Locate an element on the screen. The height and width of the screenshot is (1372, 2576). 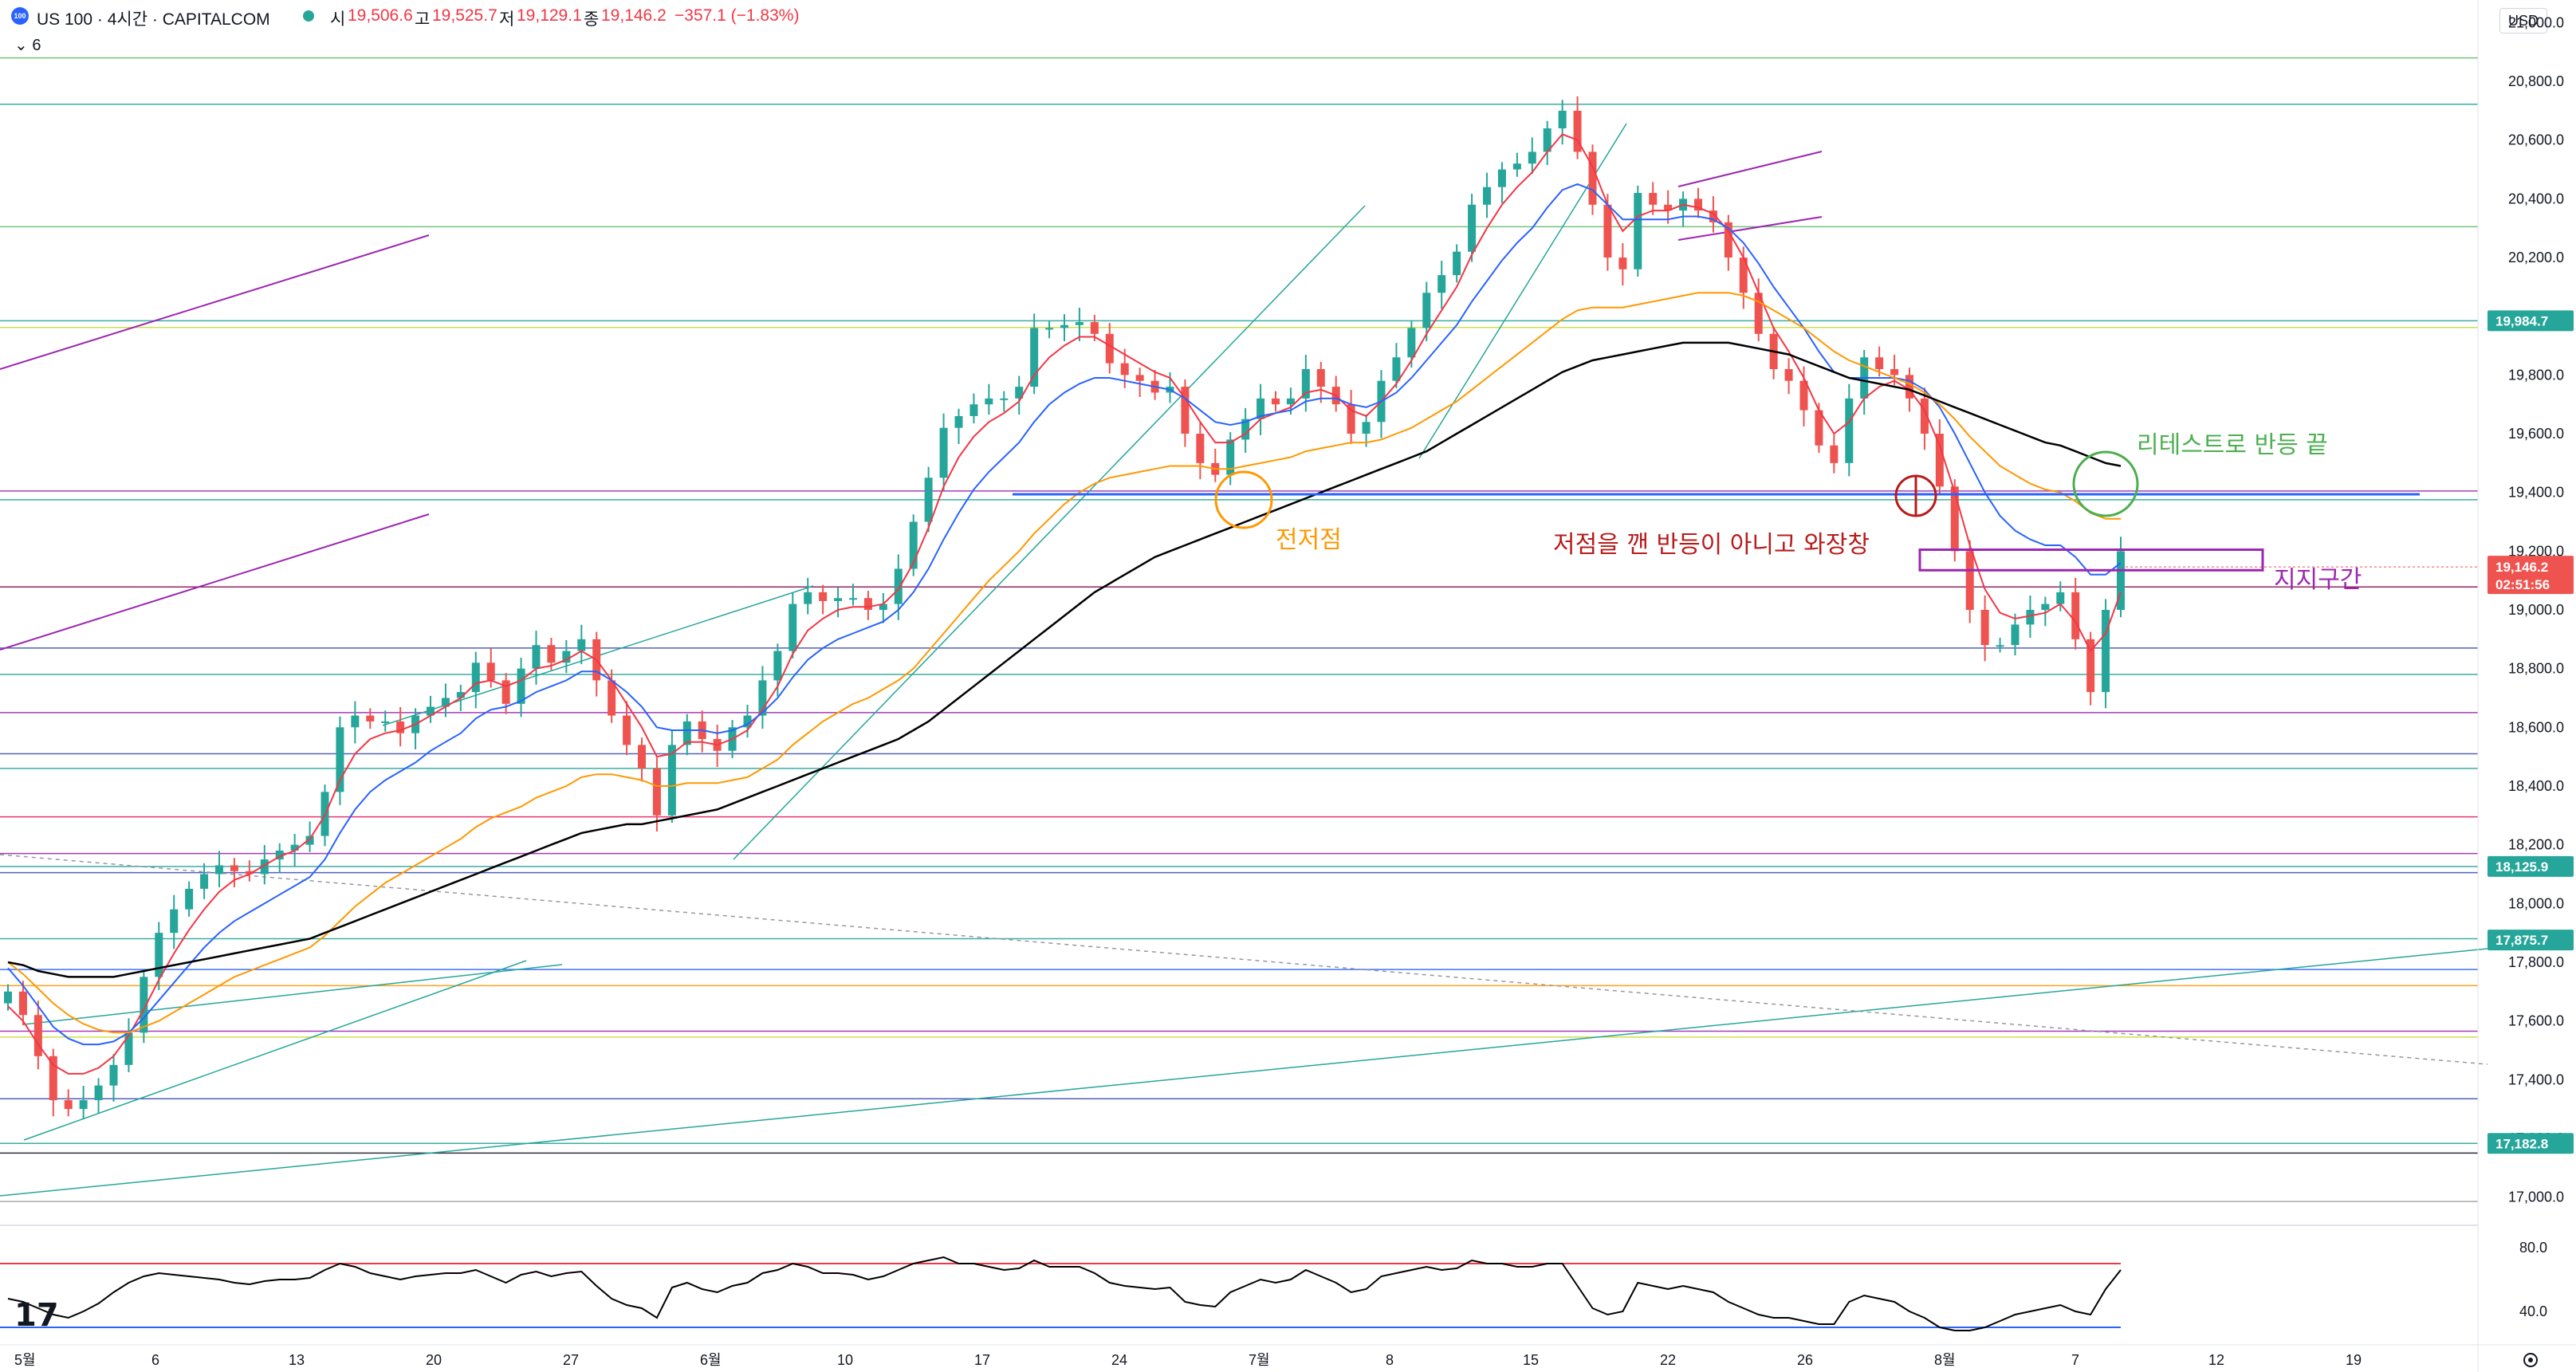
price-tick-label: 18,600.0 is located at coordinates (2536, 727).